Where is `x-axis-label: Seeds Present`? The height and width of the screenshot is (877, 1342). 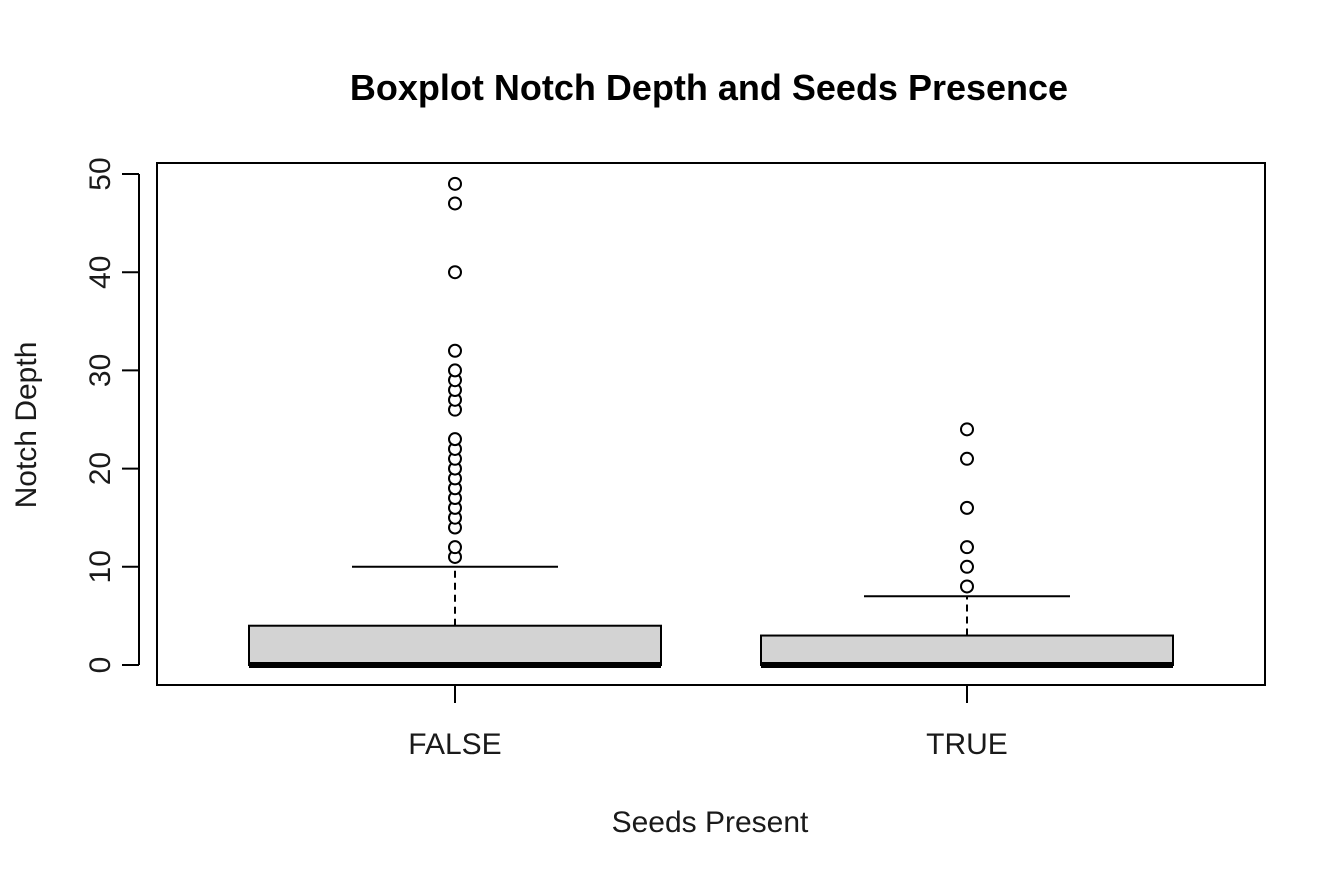
x-axis-label: Seeds Present is located at coordinates (710, 822).